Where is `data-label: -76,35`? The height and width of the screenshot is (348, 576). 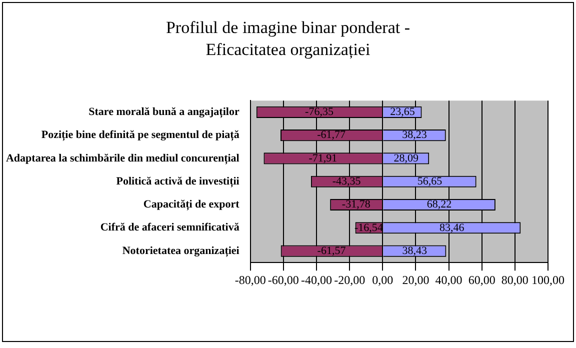 data-label: -76,35 is located at coordinates (319, 112).